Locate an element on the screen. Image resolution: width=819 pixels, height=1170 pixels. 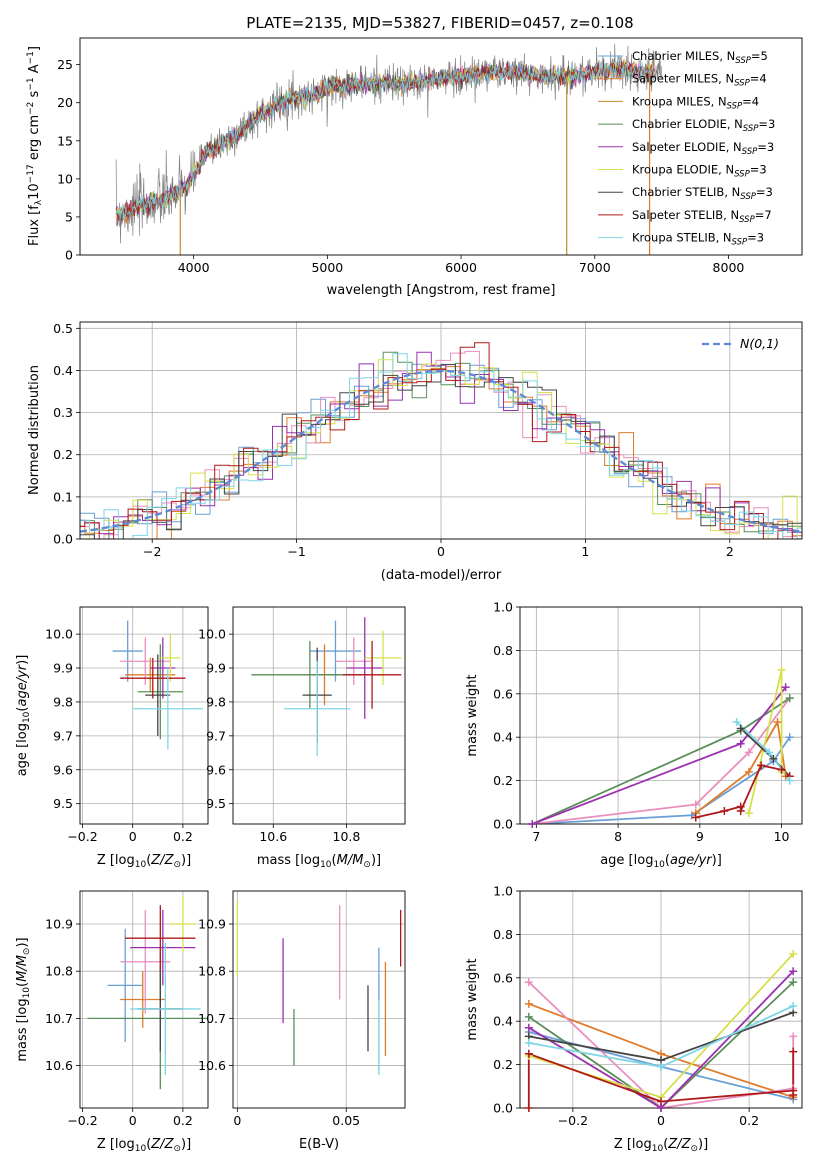
y-tick-label: 10.9 is located at coordinates (212, 924).